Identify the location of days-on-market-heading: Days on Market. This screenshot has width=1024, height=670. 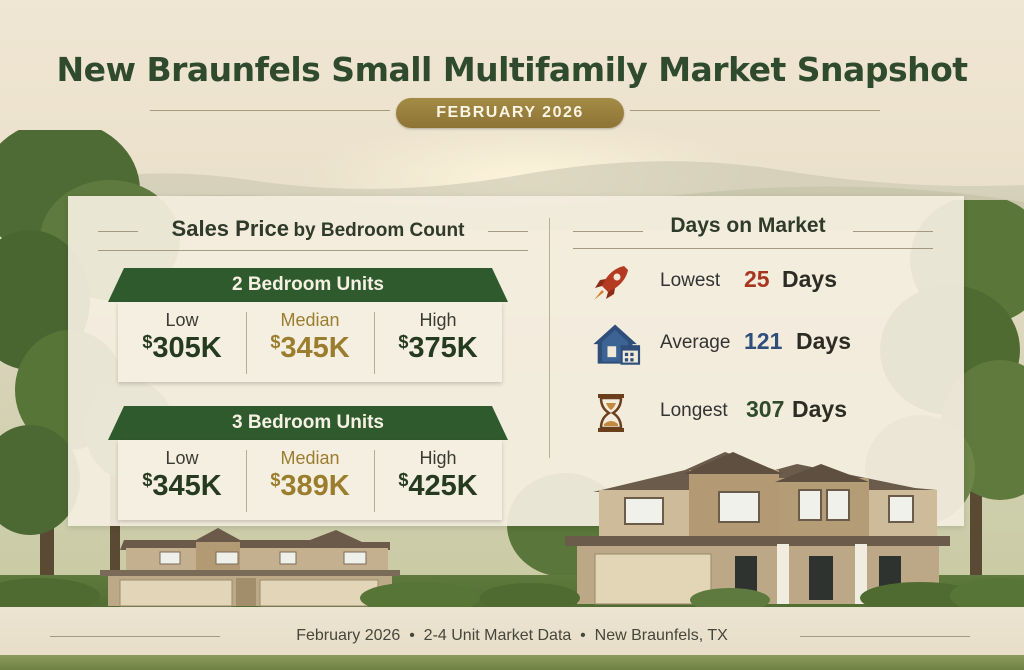
(748, 225).